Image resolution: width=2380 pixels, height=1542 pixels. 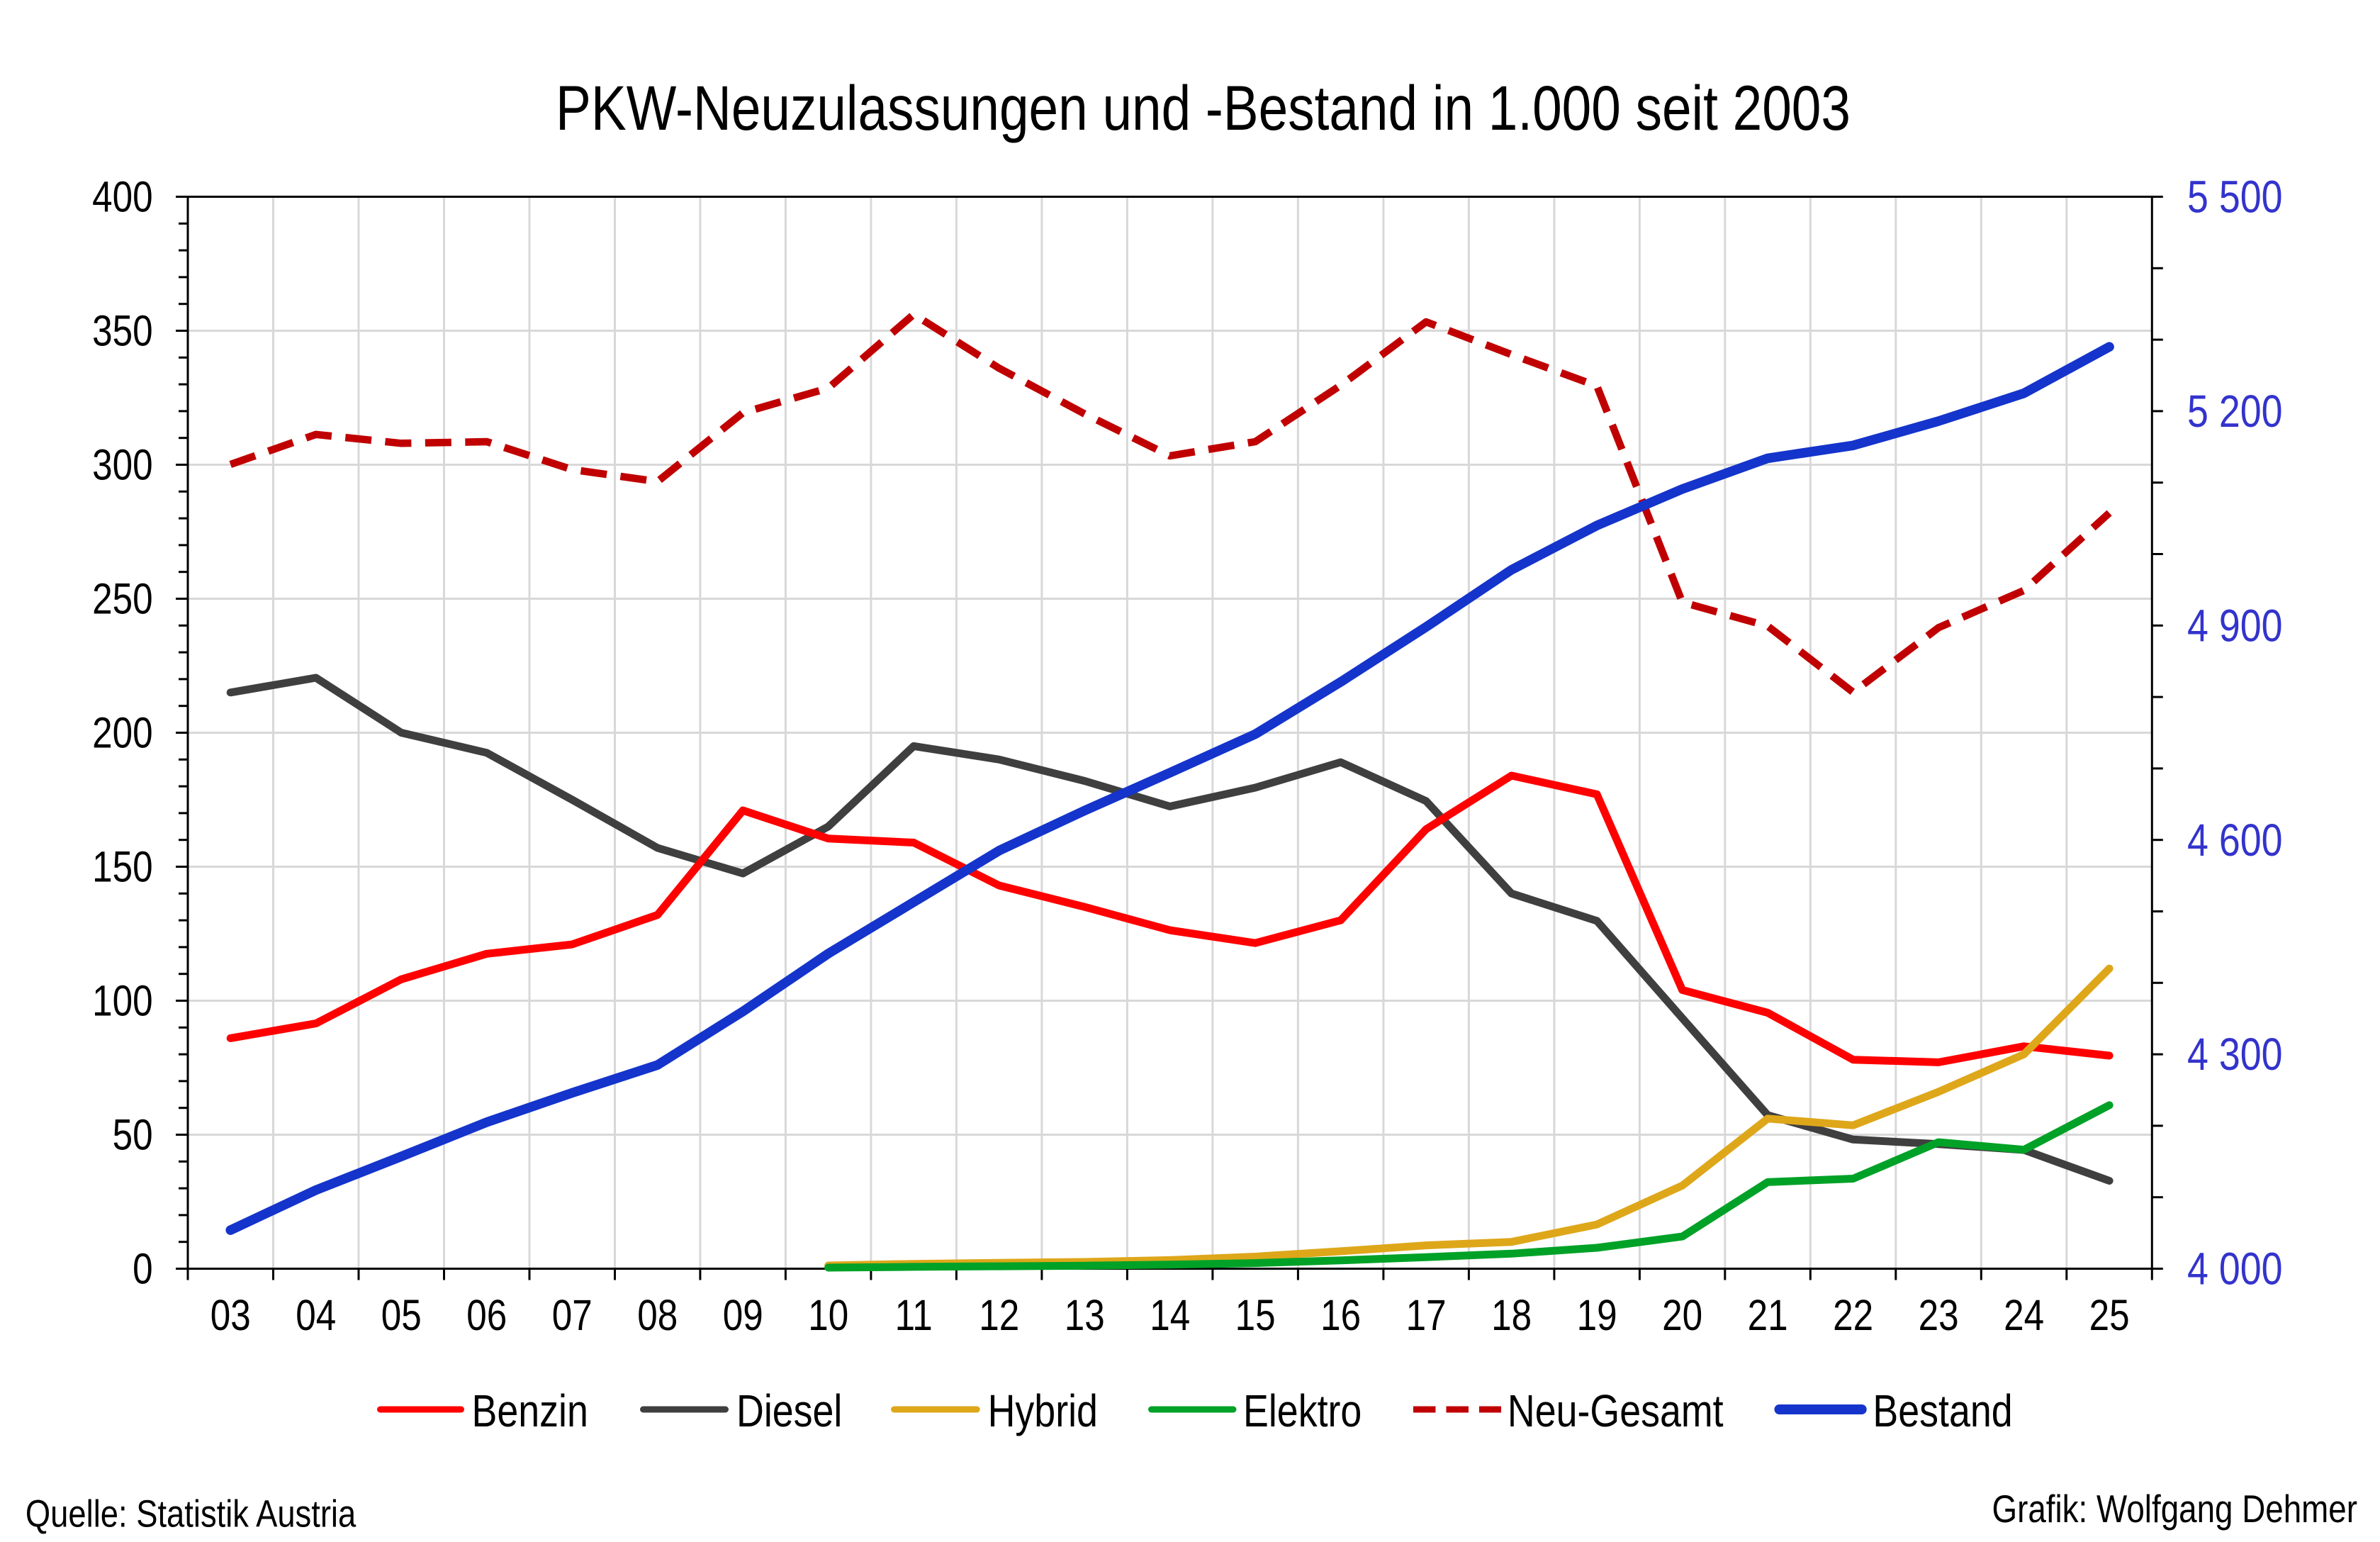 I want to click on svg-text: 4 000, so click(x=2235, y=1269).